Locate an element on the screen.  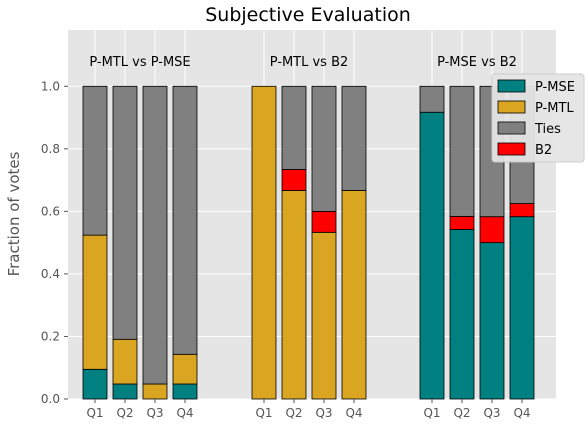
group-labels: P-MTL vs P-MSE P-MTL vs B2 P-MSE vs B2 is located at coordinates (303, 62).